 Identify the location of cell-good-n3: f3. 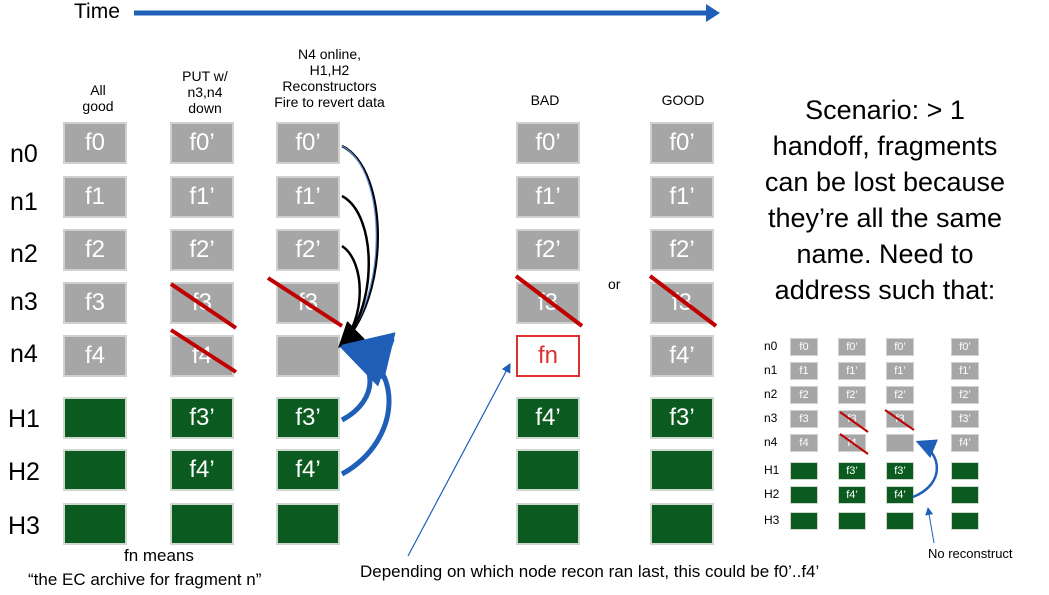
(682, 303).